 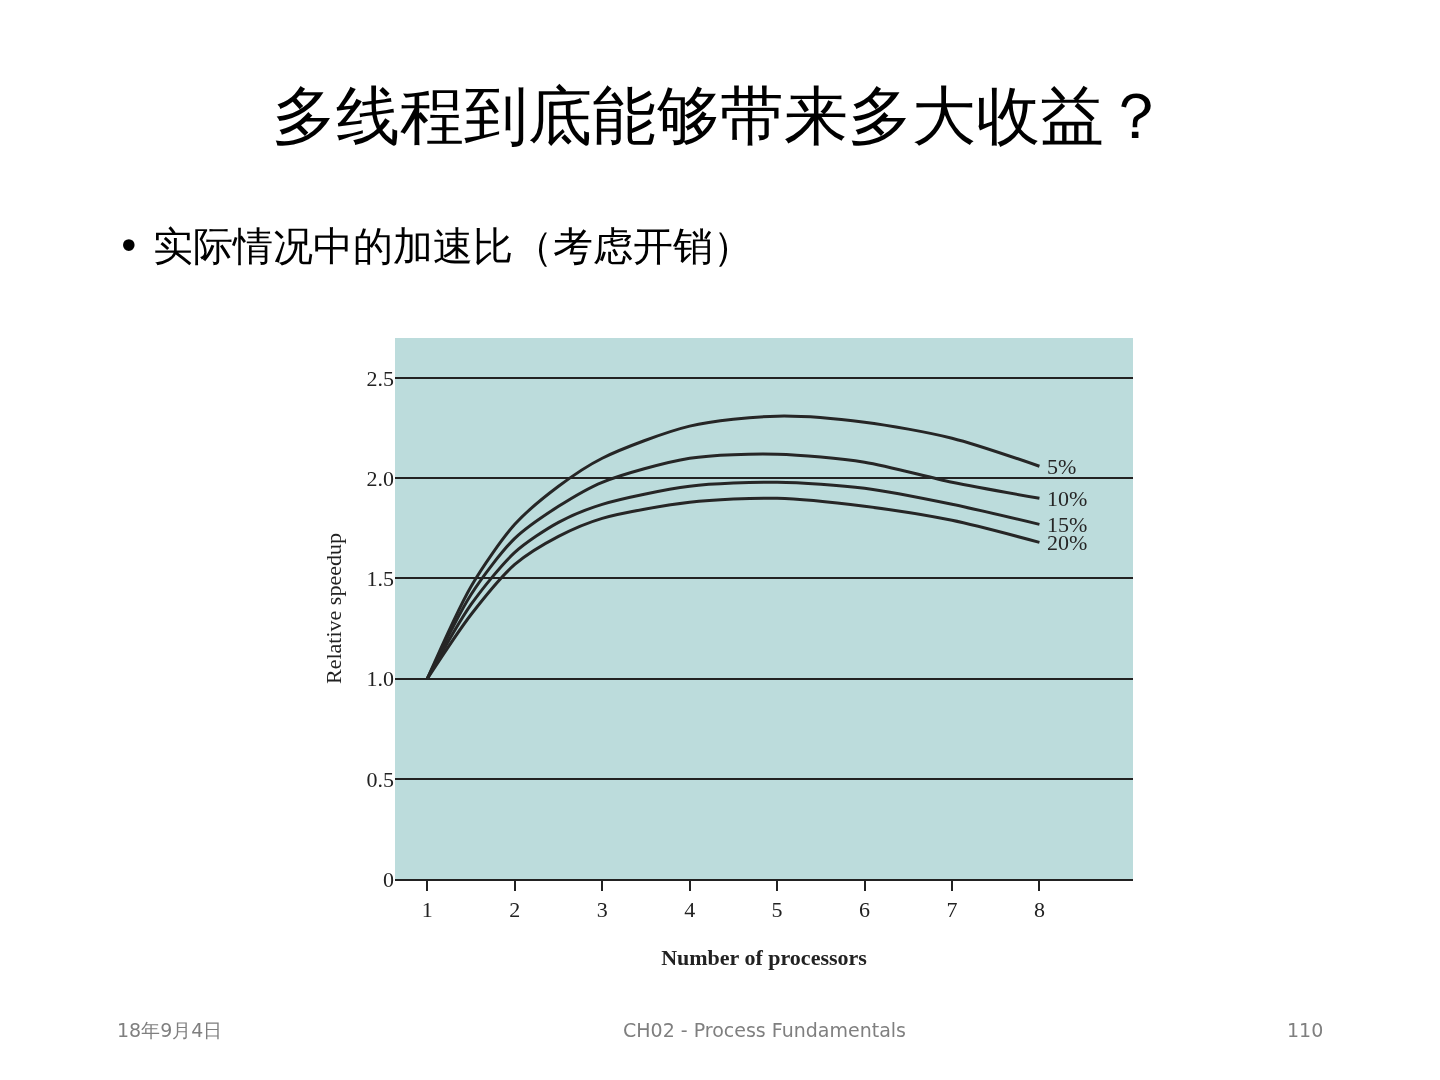 I want to click on text: 110, so click(x=1305, y=1030).